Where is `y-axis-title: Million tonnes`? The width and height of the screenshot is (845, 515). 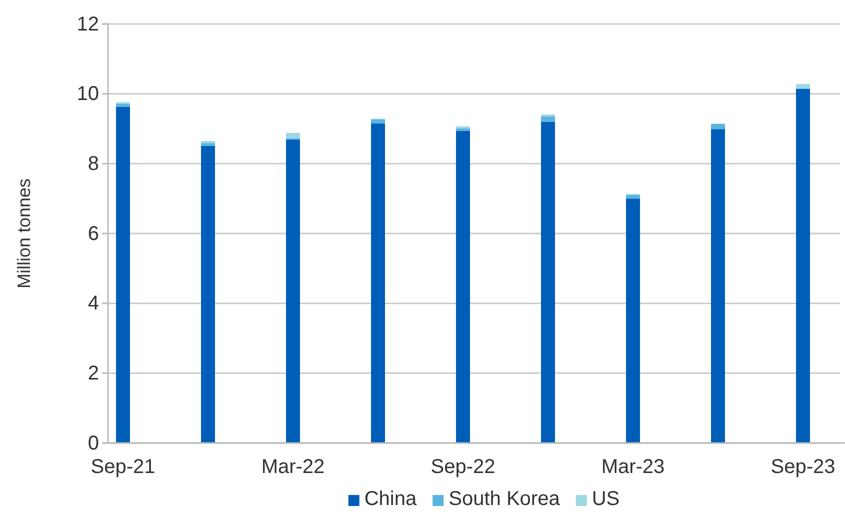
y-axis-title: Million tonnes is located at coordinates (24, 233).